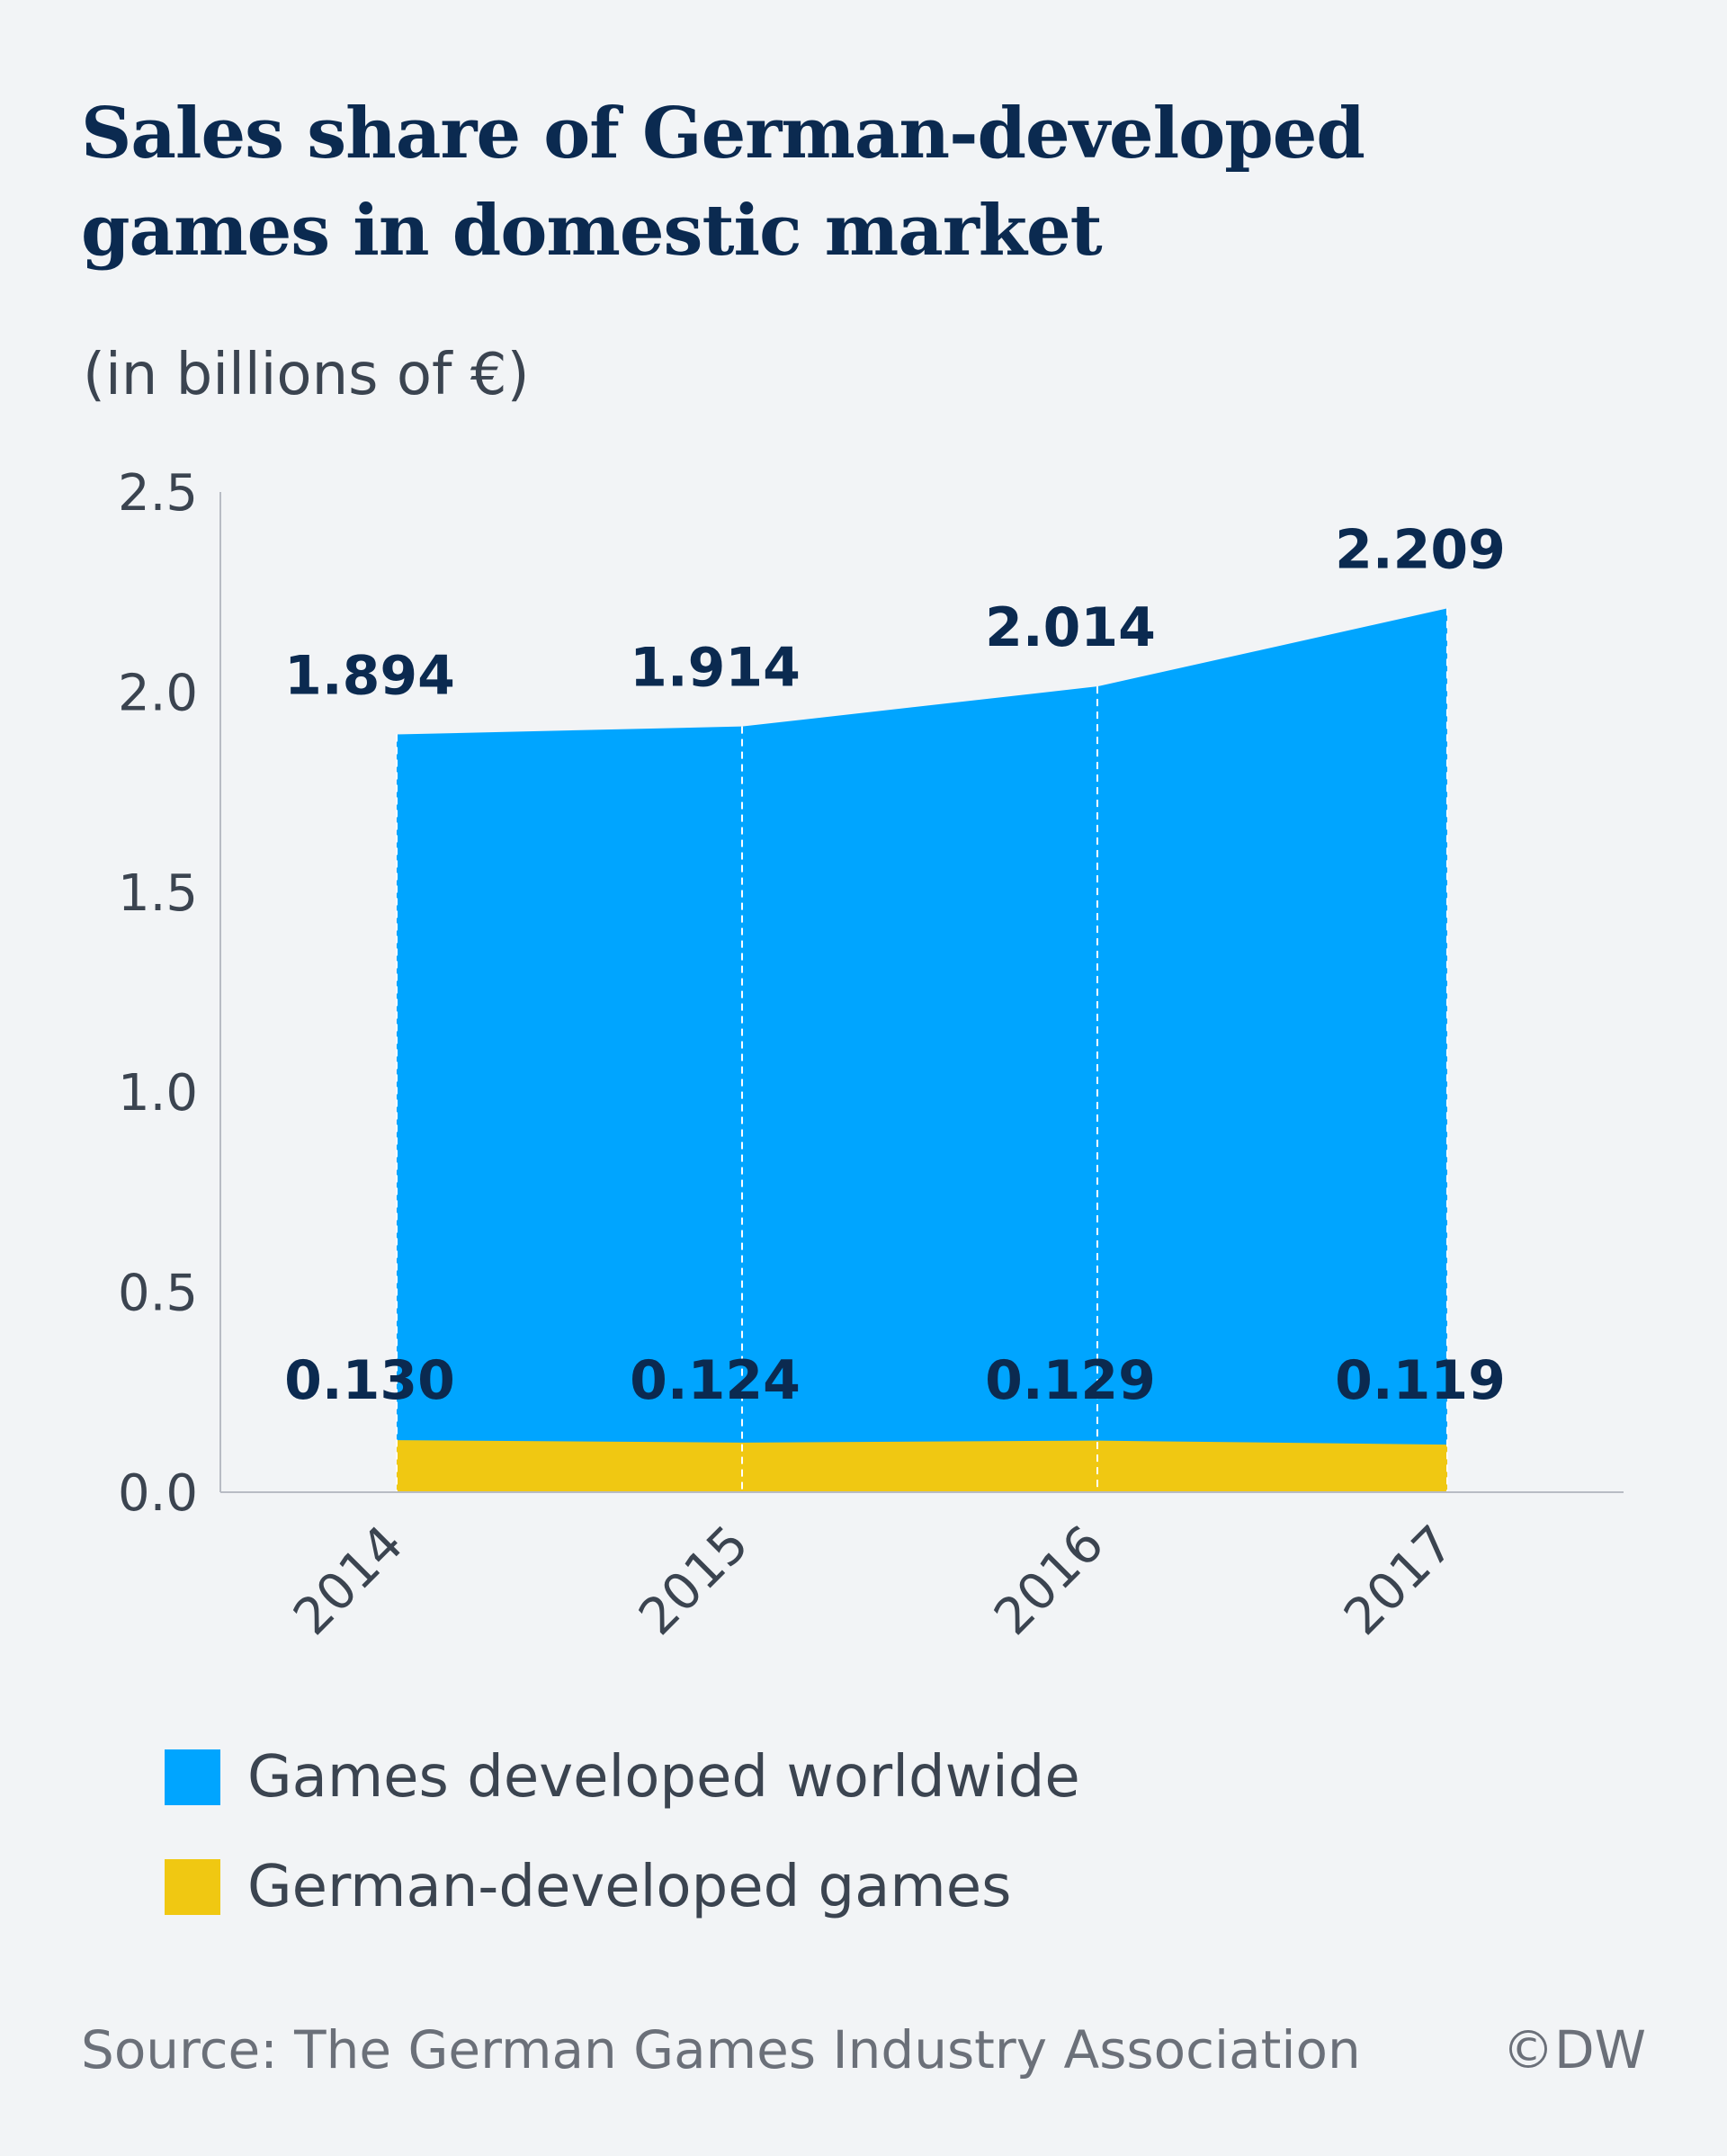 This screenshot has height=2156, width=1727. Describe the element at coordinates (158, 894) in the screenshot. I see `y-tick-label: 1.5` at that location.